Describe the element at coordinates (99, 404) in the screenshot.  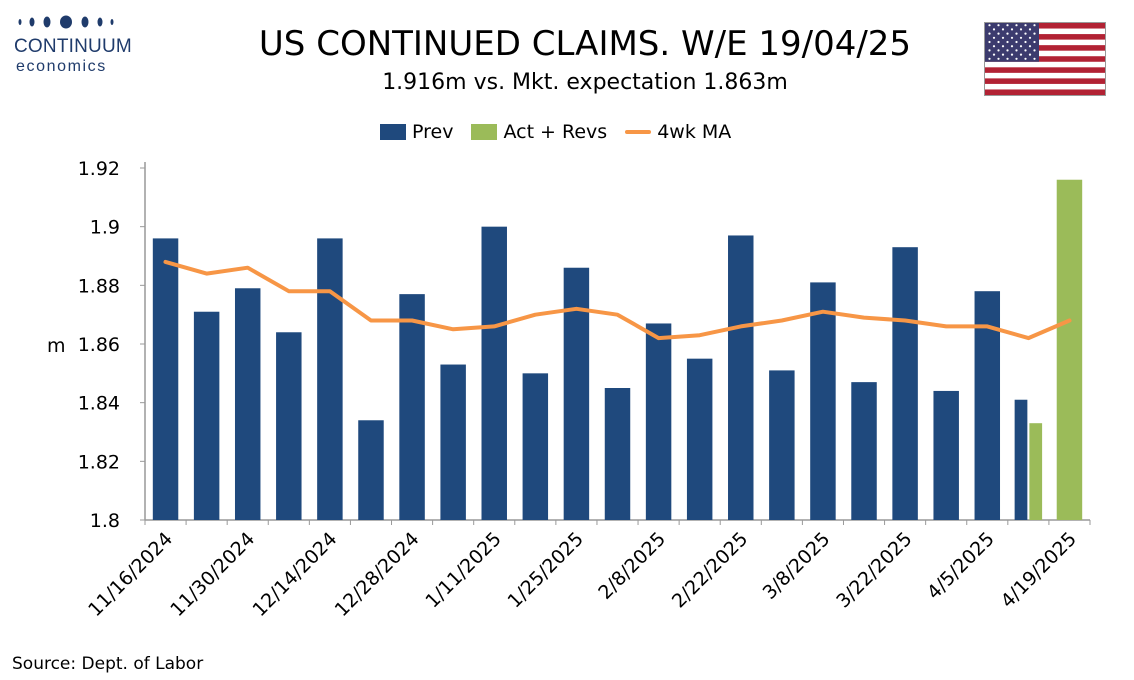
I see `y-tick-label: 1.84` at that location.